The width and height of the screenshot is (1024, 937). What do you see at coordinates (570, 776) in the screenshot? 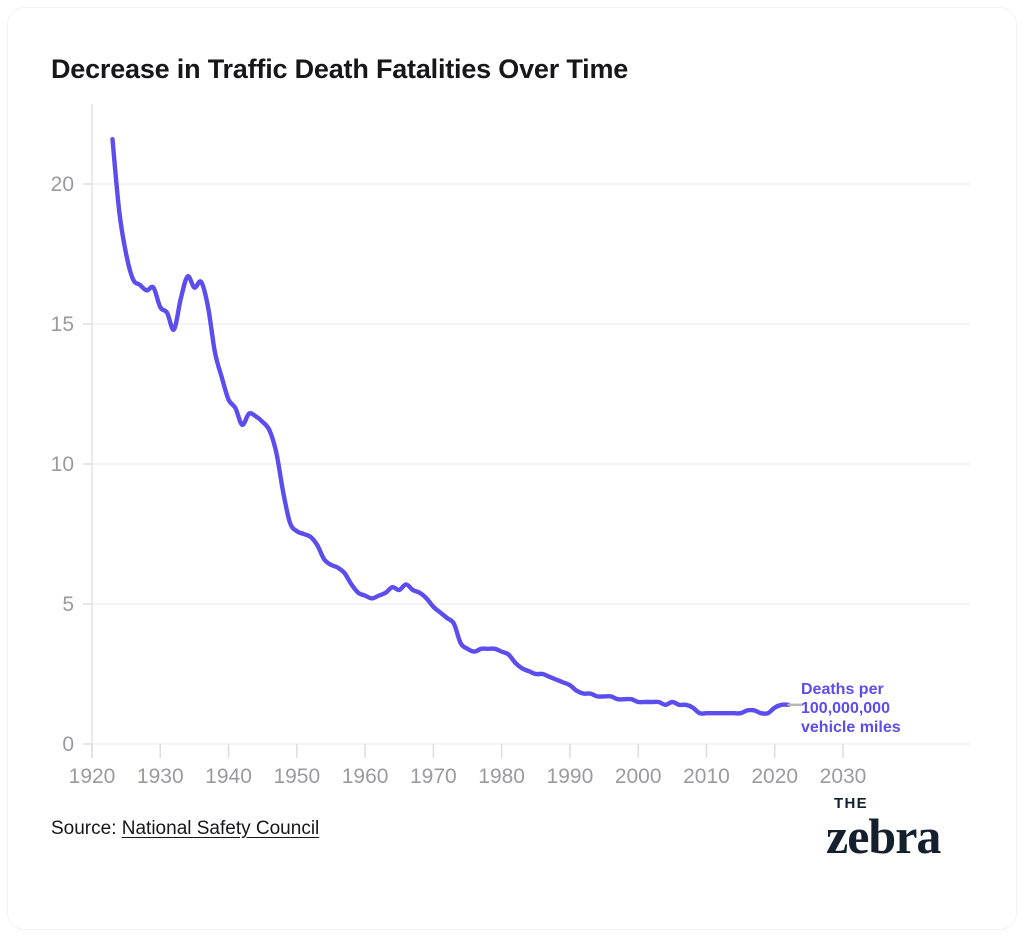
I see `x-tick-label-1990: 1990` at bounding box center [570, 776].